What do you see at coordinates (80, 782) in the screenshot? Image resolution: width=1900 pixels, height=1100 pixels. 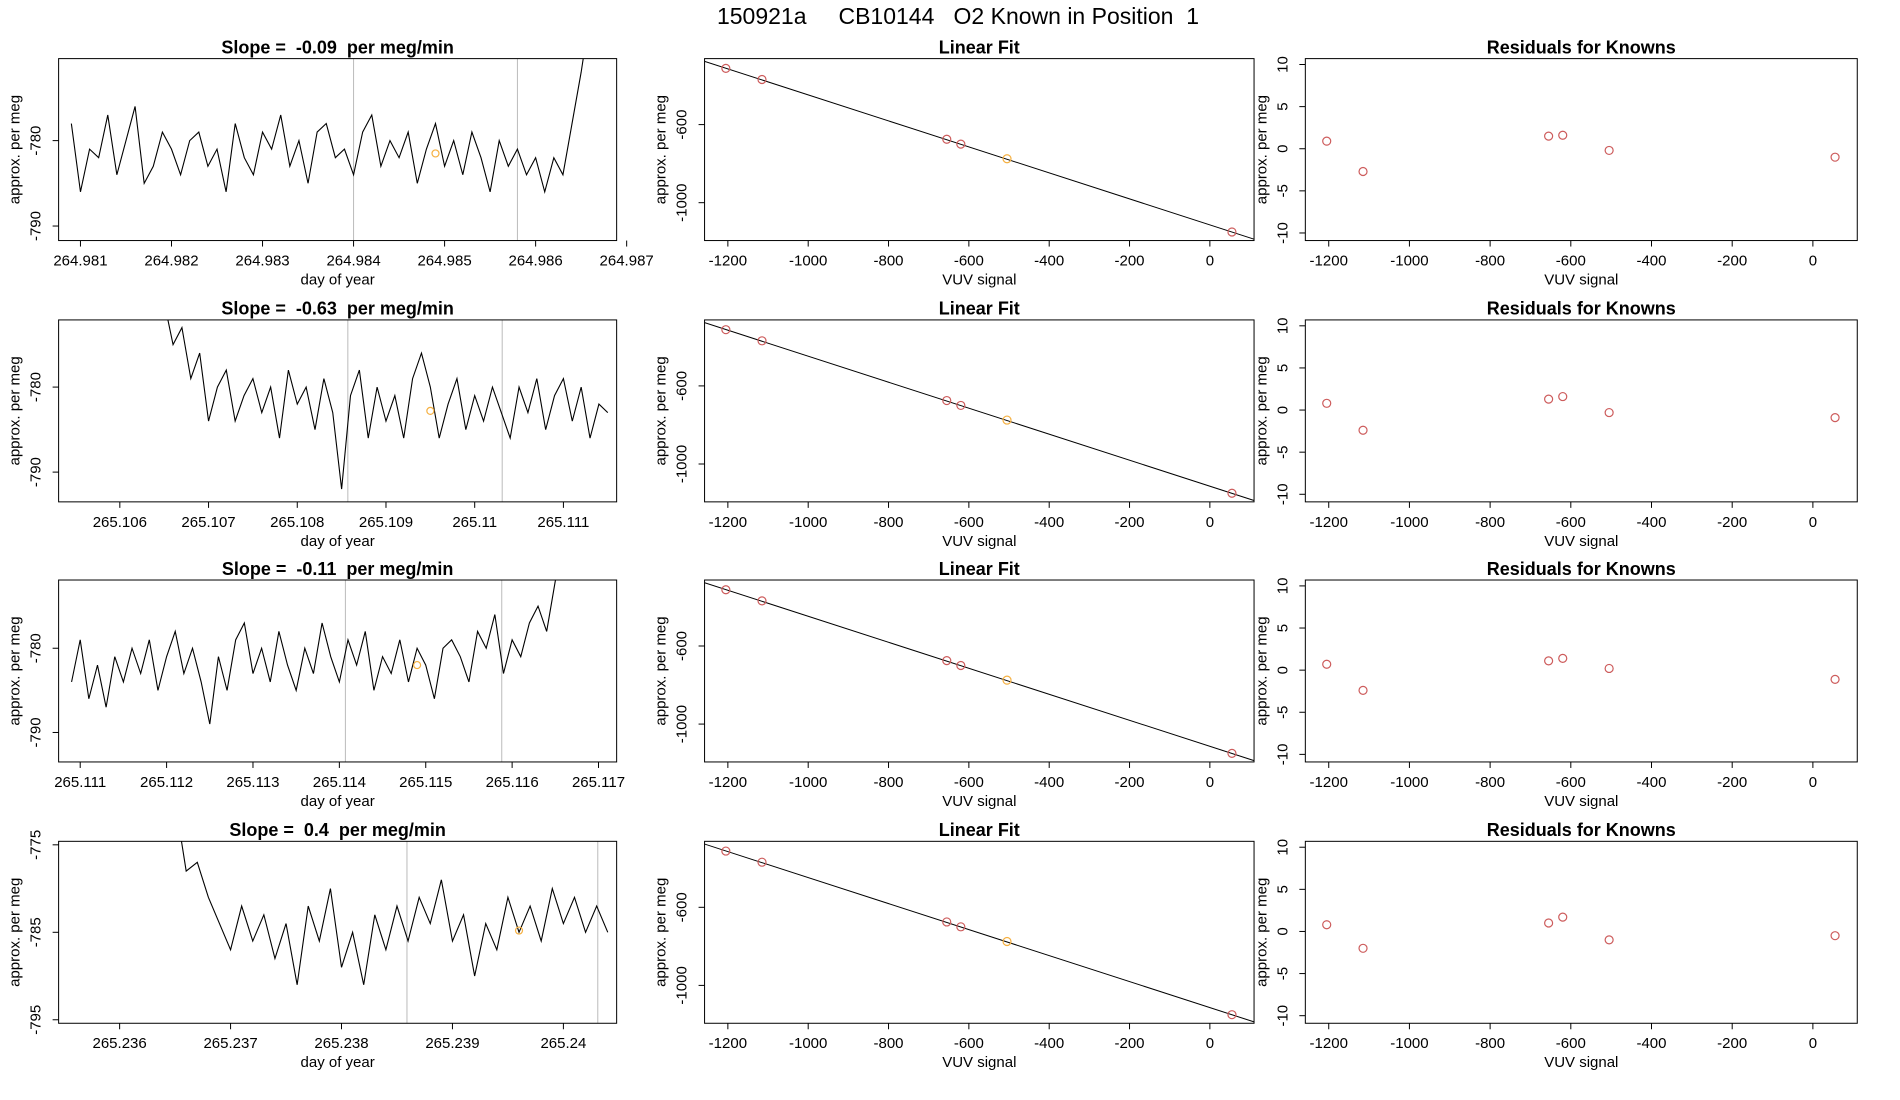 I see `x-tick-label: 265.111` at bounding box center [80, 782].